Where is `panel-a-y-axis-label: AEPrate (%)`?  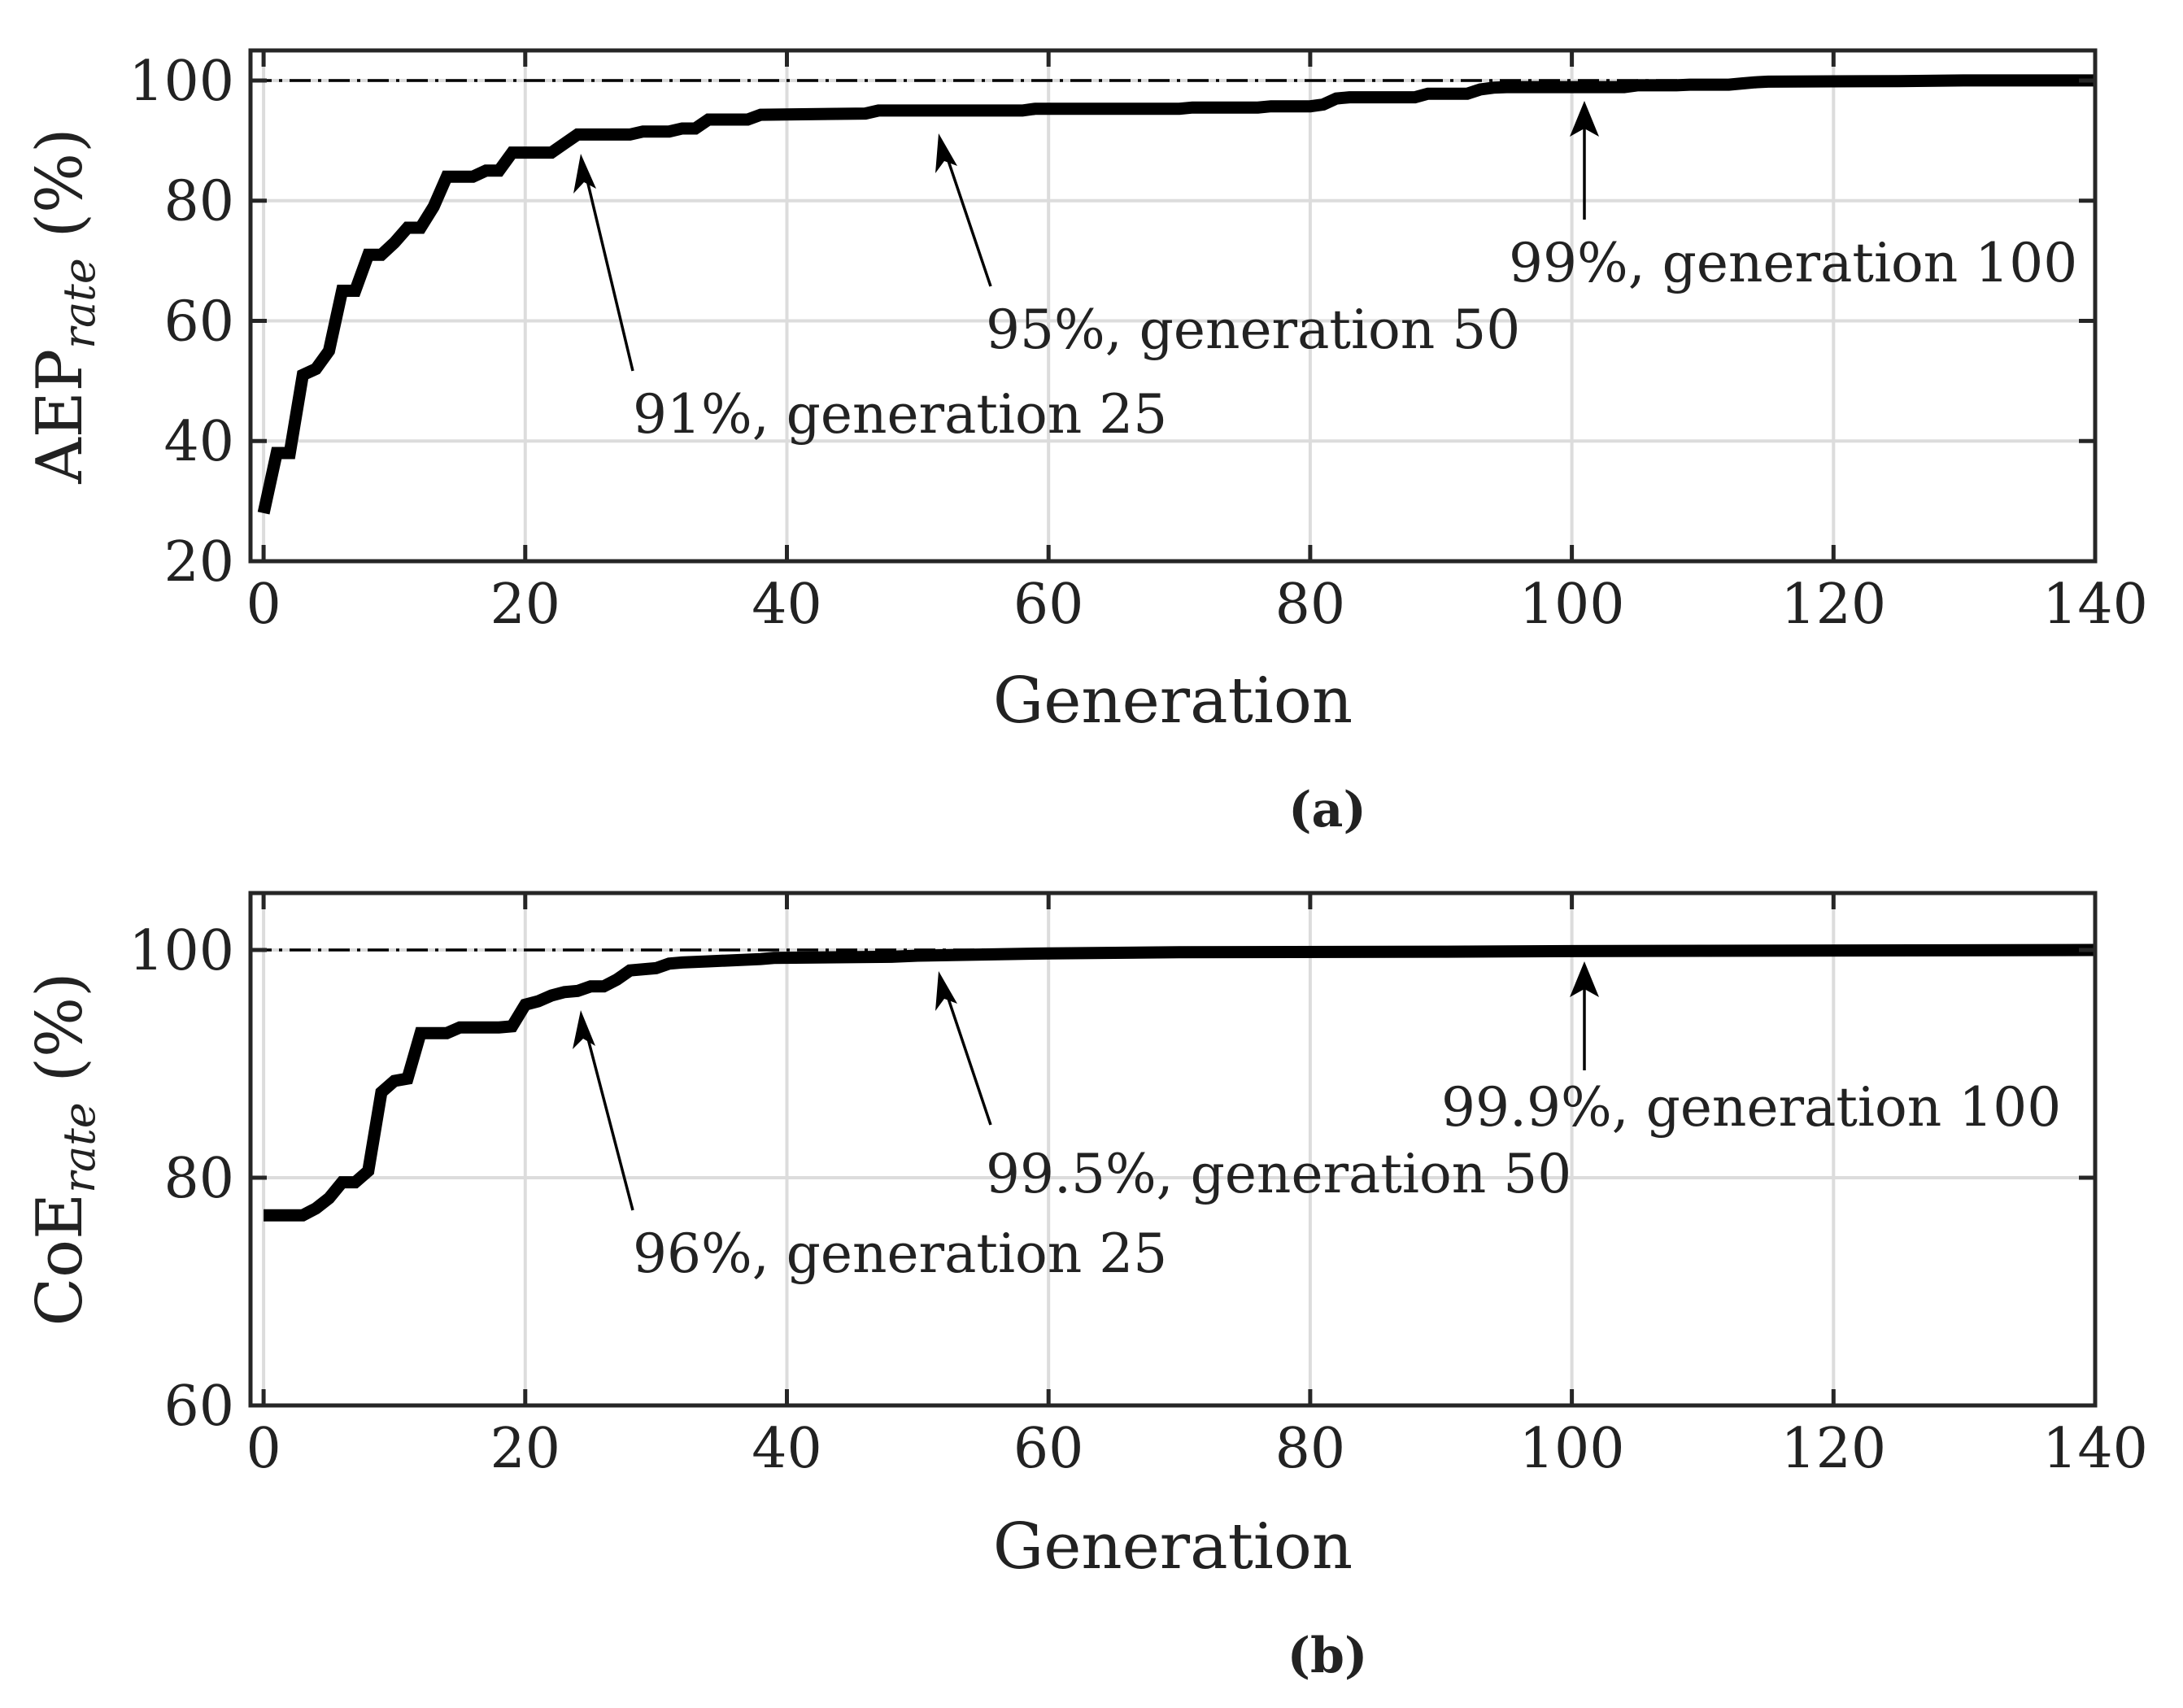
panel-a-y-axis-label: AEPrate (%) is located at coordinates (64, 306).